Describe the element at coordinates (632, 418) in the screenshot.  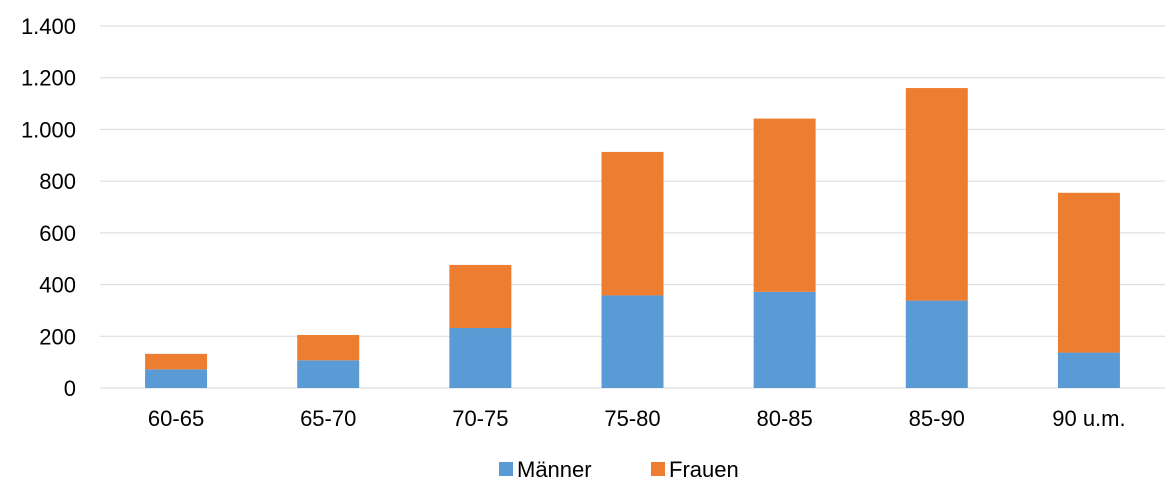
I see `x-tick-label: 75-80` at that location.